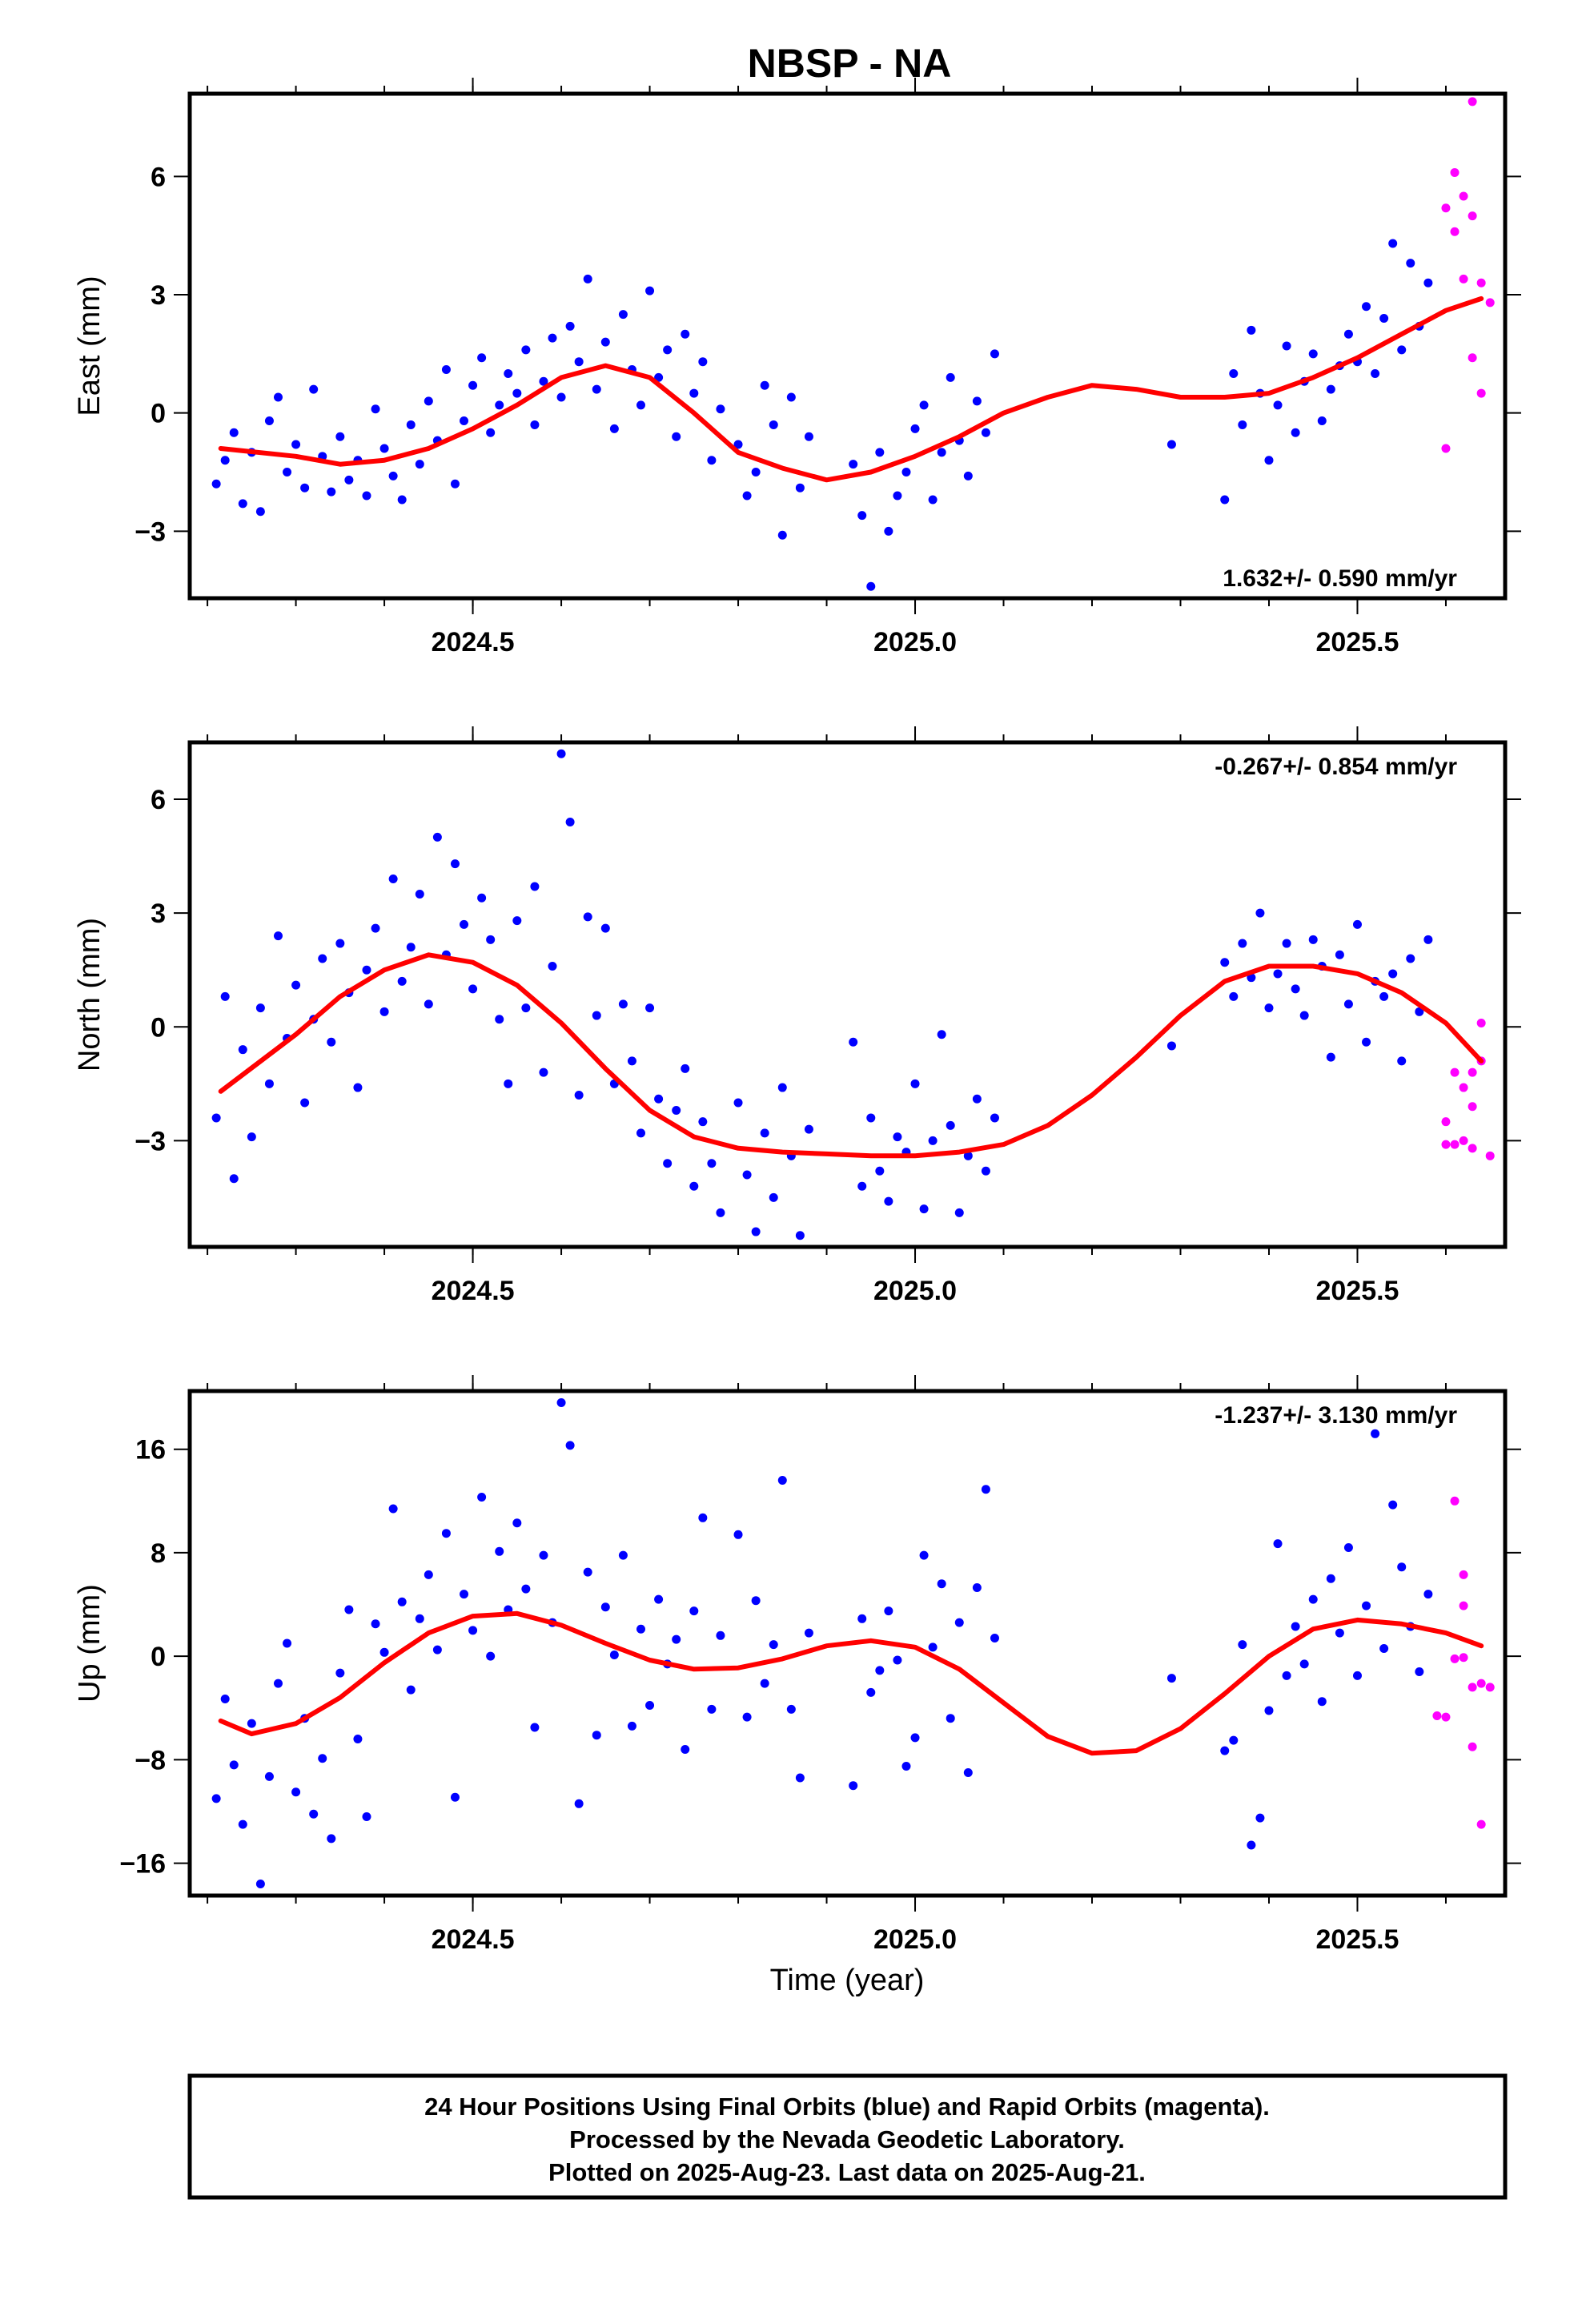 The height and width of the screenshot is (2324, 1582). I want to click on y-tick-label: 0, so click(158, 414).